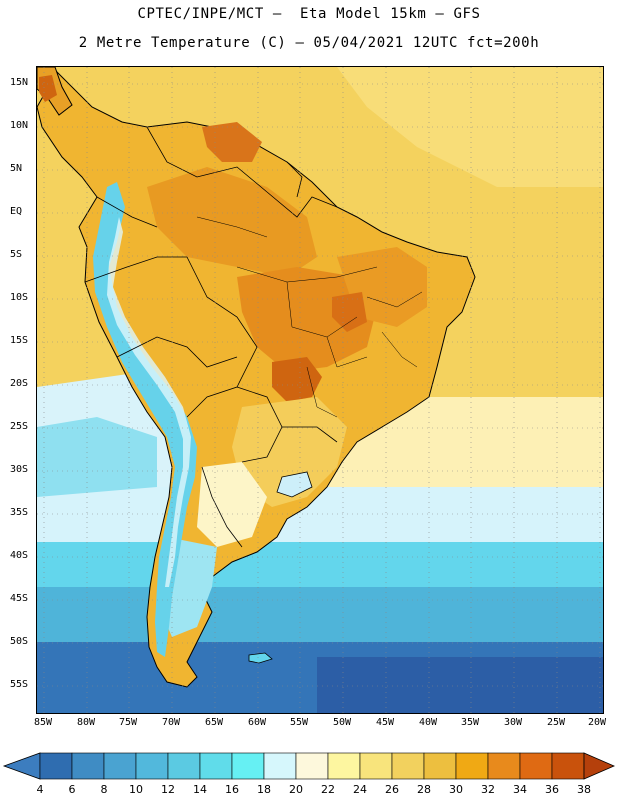 The width and height of the screenshot is (618, 800). I want to click on colorbar-label: 6, so click(72, 789).